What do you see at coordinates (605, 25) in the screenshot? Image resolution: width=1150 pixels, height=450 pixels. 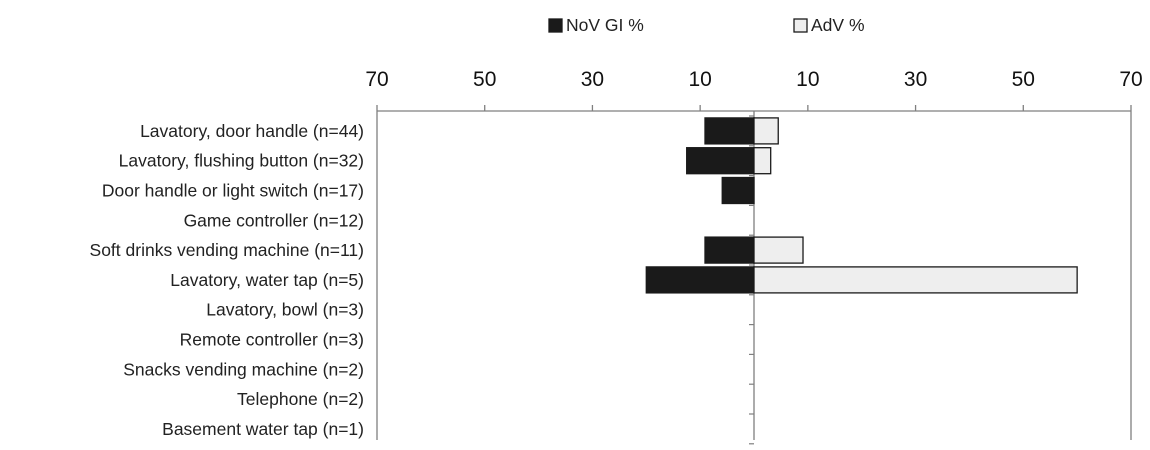 I see `legend-label: NoV GI %` at bounding box center [605, 25].